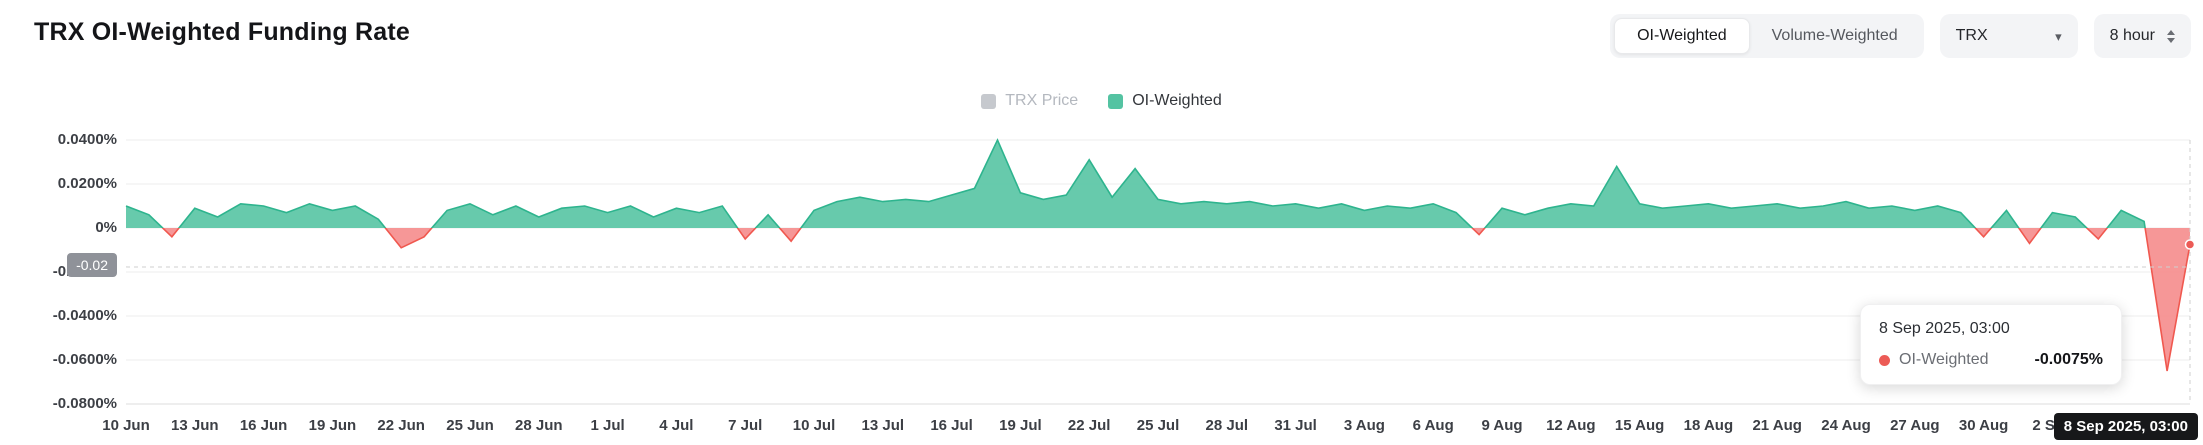 The image size is (2203, 445). Describe the element at coordinates (1777, 425) in the screenshot. I see `x-tick-label: 21 Aug` at that location.